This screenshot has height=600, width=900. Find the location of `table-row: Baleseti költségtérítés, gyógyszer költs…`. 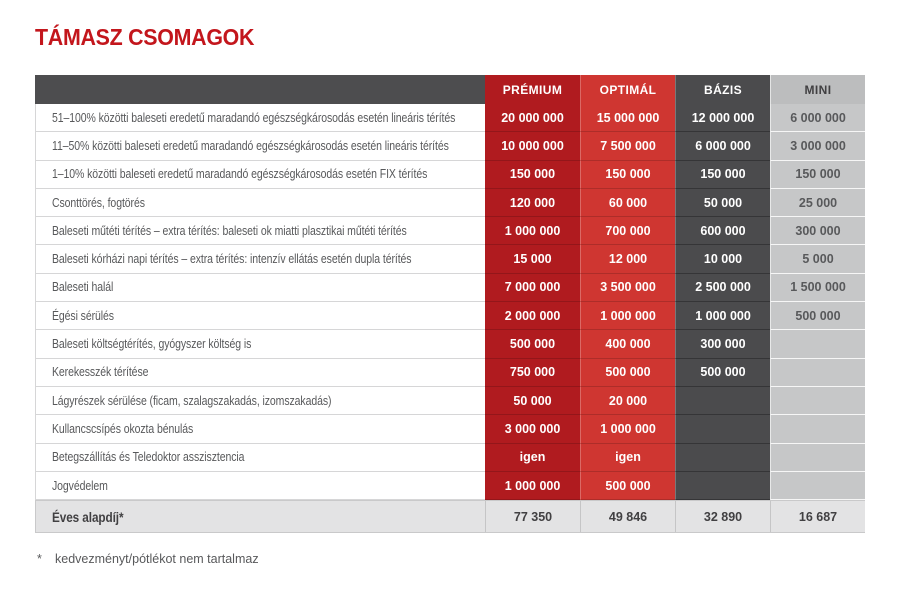

table-row: Baleseti költségtérítés, gyógyszer költs… is located at coordinates (450, 344).